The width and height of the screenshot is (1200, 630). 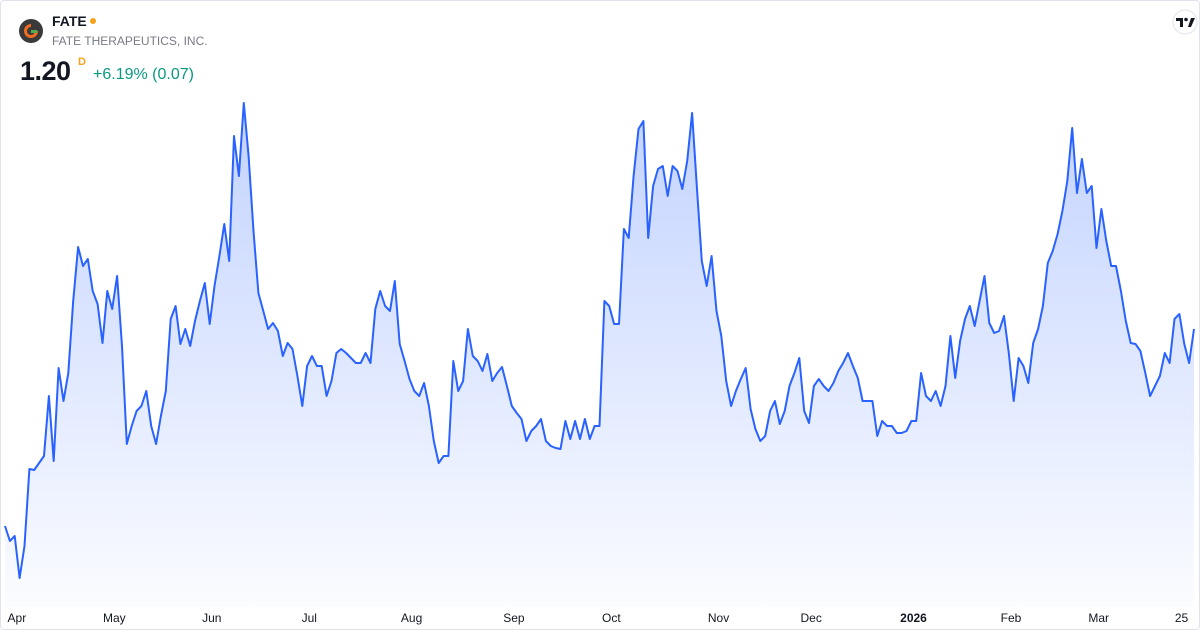 What do you see at coordinates (913, 618) in the screenshot?
I see `x-tick-label: 2026` at bounding box center [913, 618].